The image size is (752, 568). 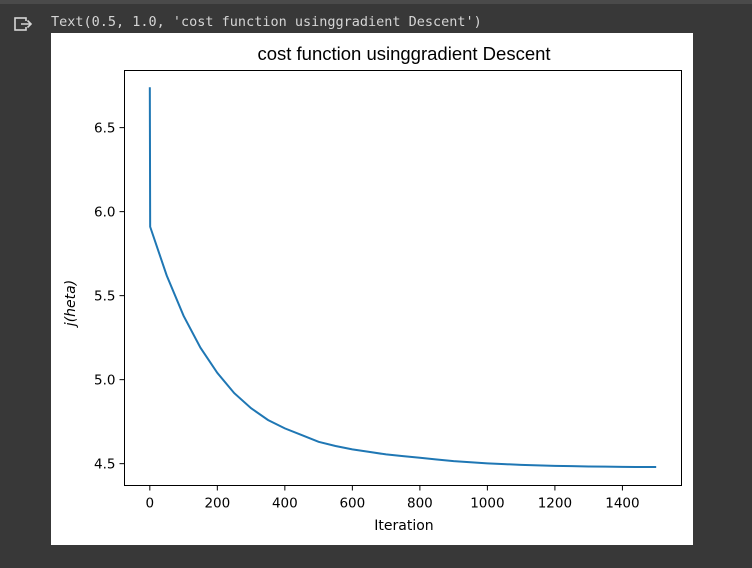 What do you see at coordinates (403, 526) in the screenshot?
I see `x-axis-label: Iteration` at bounding box center [403, 526].